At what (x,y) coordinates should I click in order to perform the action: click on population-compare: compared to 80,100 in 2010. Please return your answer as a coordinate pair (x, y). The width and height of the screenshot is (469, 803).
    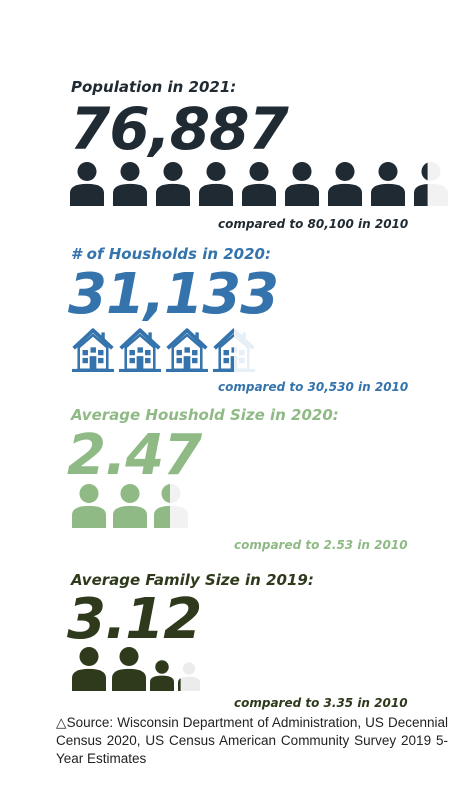
    Looking at the image, I should click on (313, 224).